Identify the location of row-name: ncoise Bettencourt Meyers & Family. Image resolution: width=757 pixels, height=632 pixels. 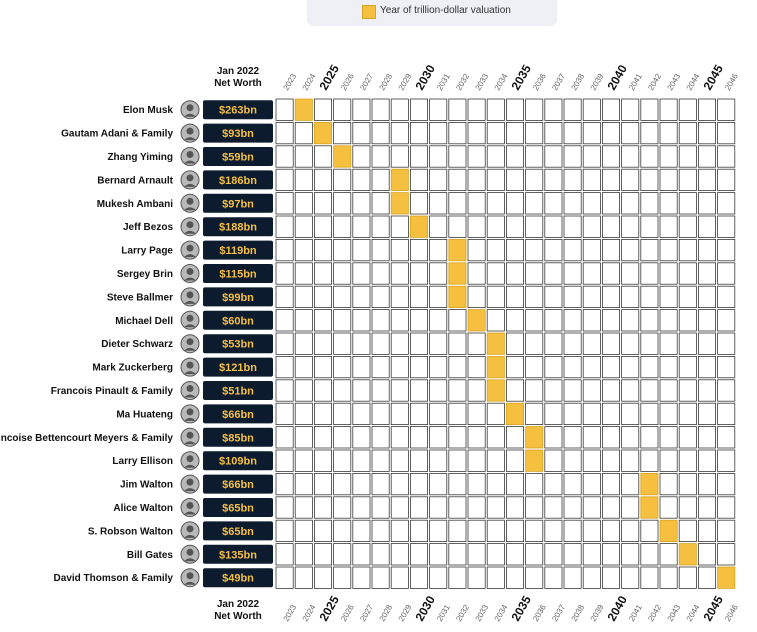
(87, 438).